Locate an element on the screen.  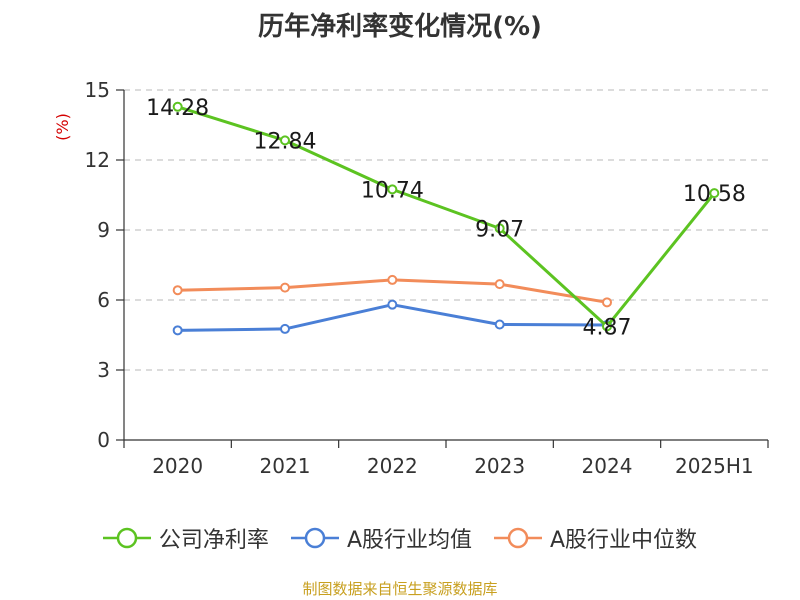
chart-title: 历年净利率变化情况(%) is located at coordinates (400, 27).